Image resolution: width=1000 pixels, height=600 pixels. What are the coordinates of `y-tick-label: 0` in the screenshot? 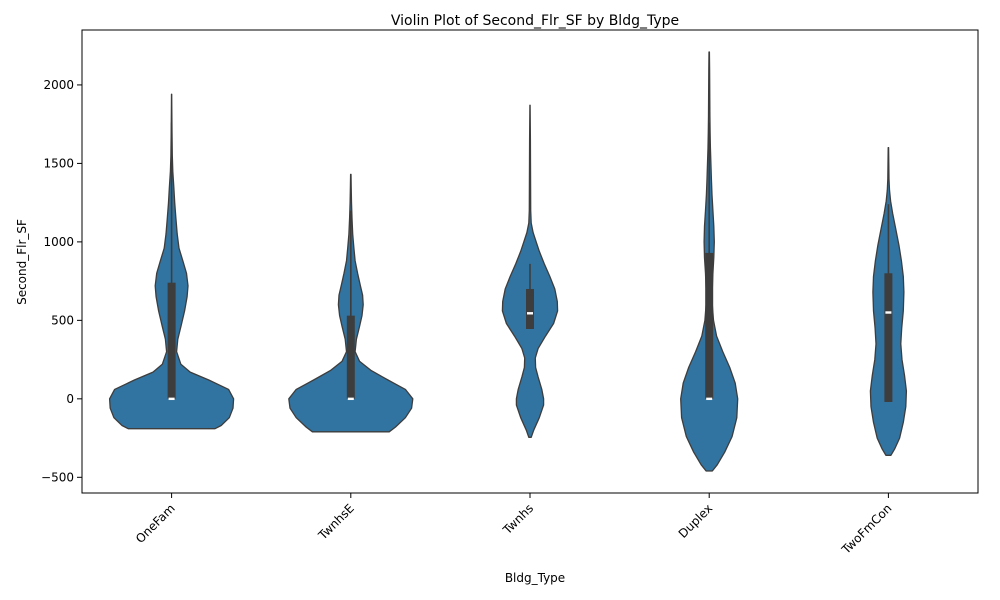 It's located at (70, 399).